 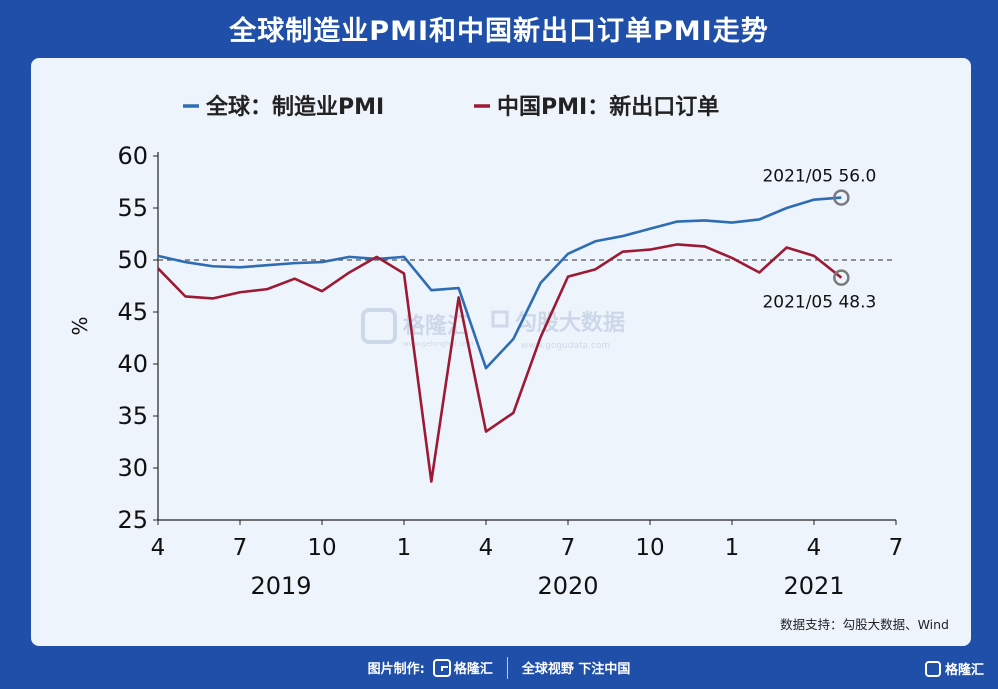 I want to click on watermark-right-icon, so click(x=500, y=319).